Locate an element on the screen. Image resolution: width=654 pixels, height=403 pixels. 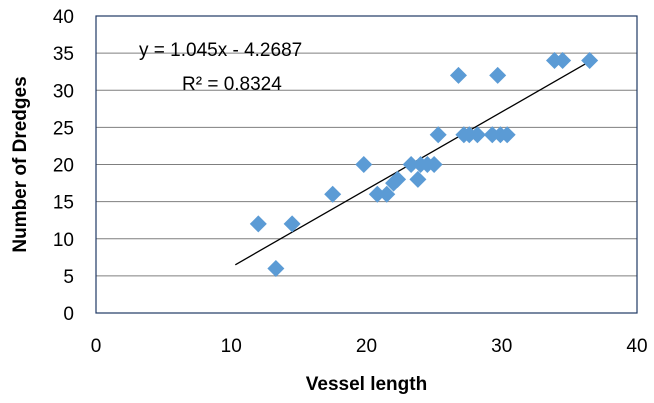
x-tick-label-0: 0 is located at coordinates (96, 346).